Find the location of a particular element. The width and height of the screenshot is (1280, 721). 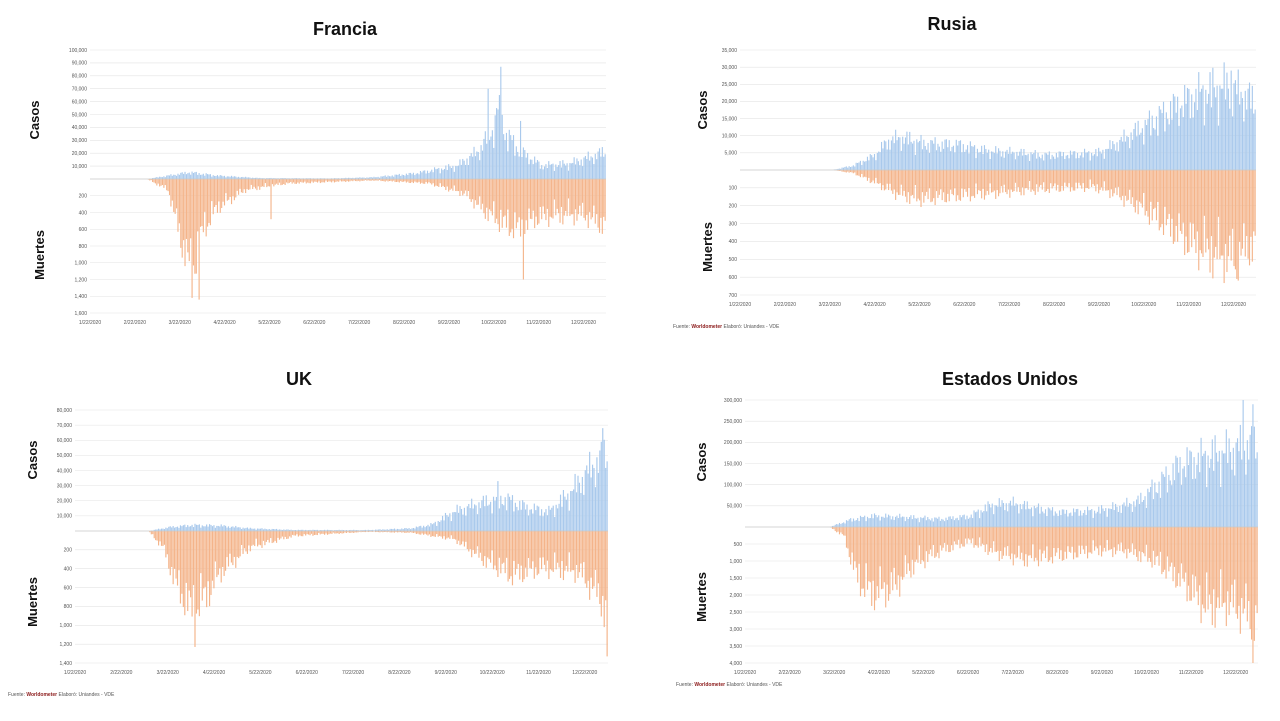

source-prefix: Fuente: is located at coordinates (681, 327).